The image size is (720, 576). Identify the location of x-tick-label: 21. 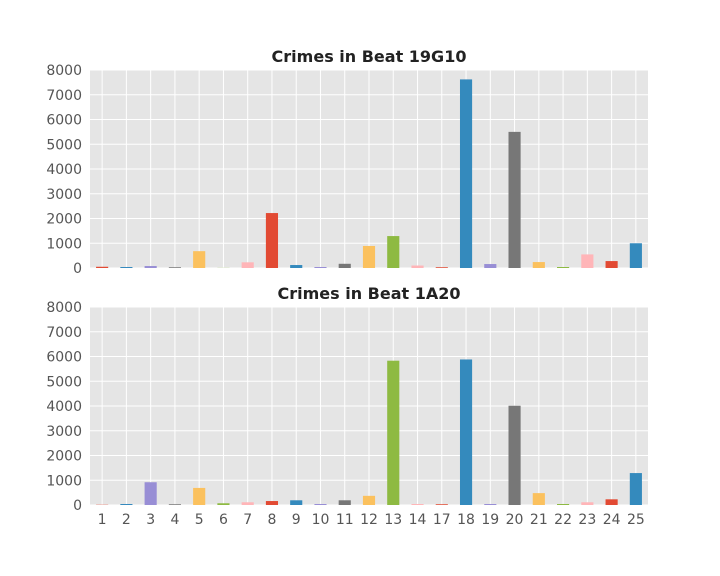
(539, 520).